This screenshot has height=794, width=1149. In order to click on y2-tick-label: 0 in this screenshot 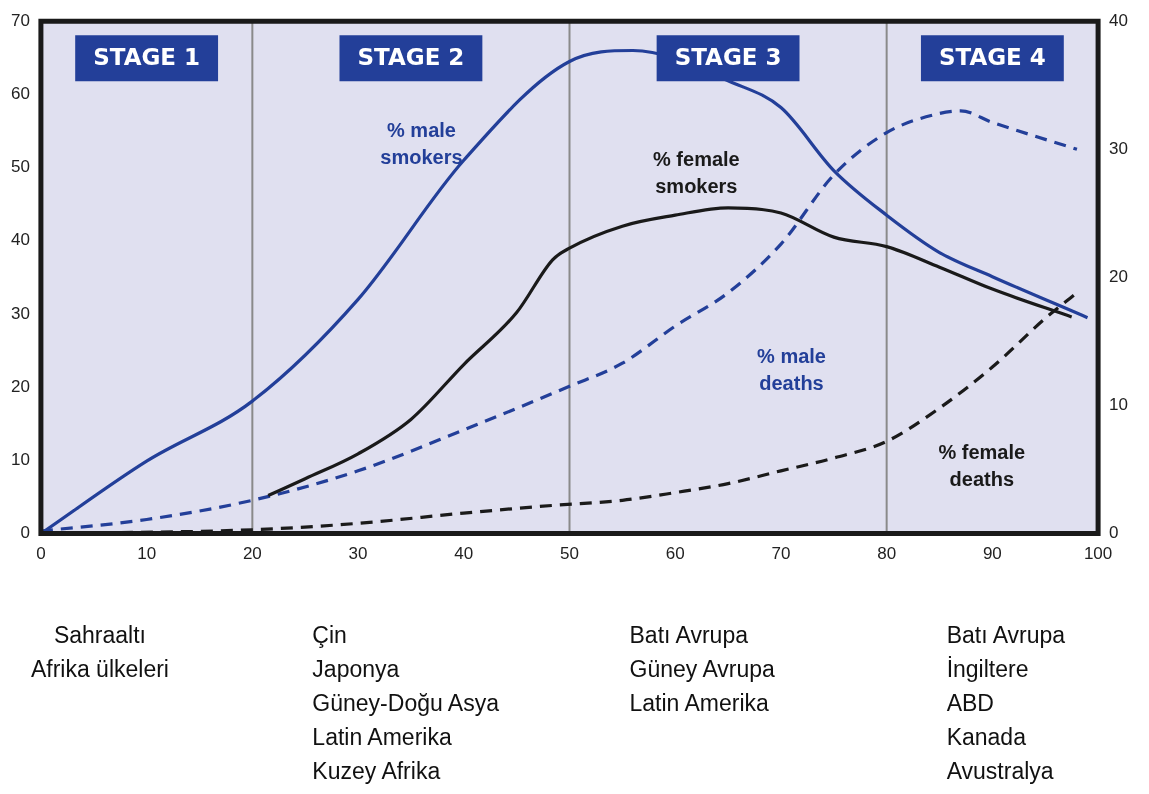, I will do `click(1114, 533)`.